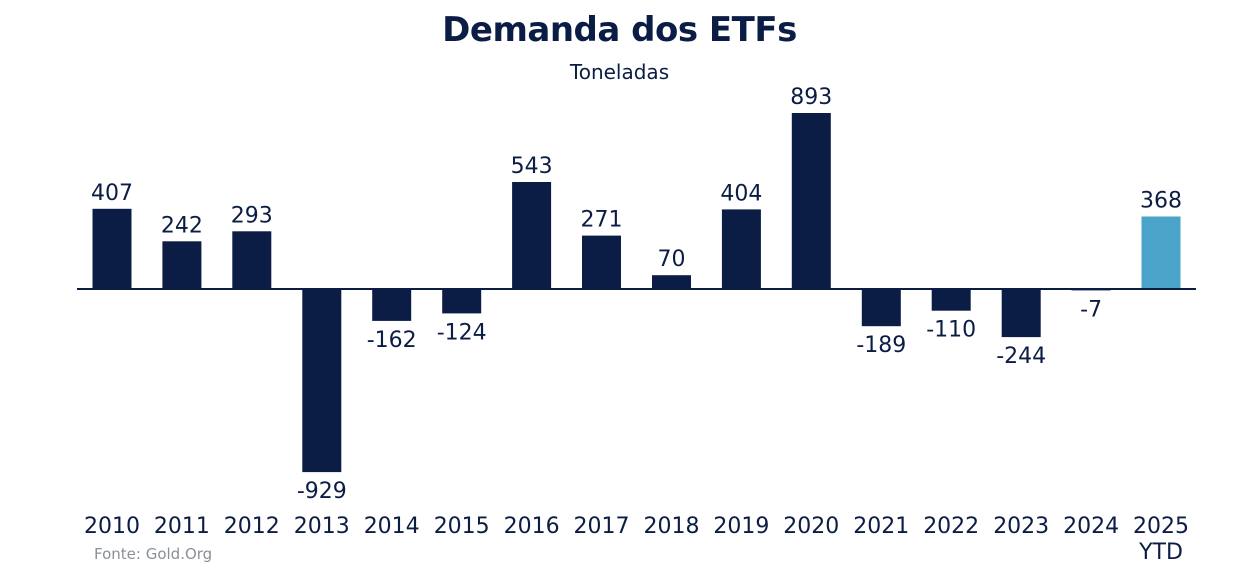  What do you see at coordinates (881, 308) in the screenshot?
I see `bar-2021` at bounding box center [881, 308].